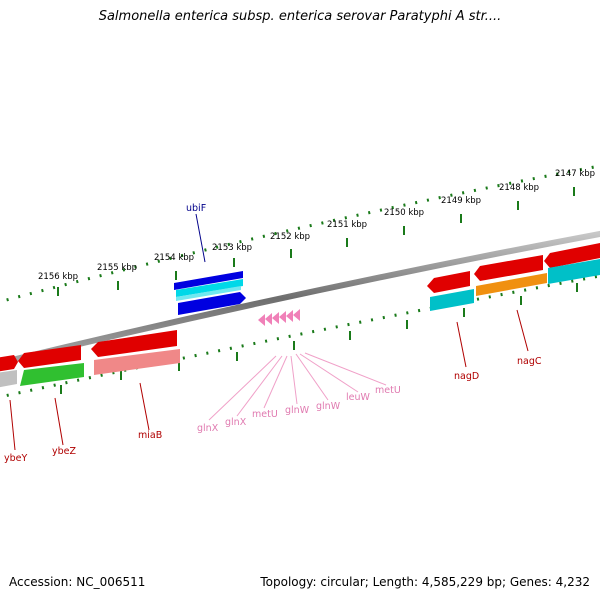  I want to click on kbp-label: 2153 kbp, so click(232, 248).